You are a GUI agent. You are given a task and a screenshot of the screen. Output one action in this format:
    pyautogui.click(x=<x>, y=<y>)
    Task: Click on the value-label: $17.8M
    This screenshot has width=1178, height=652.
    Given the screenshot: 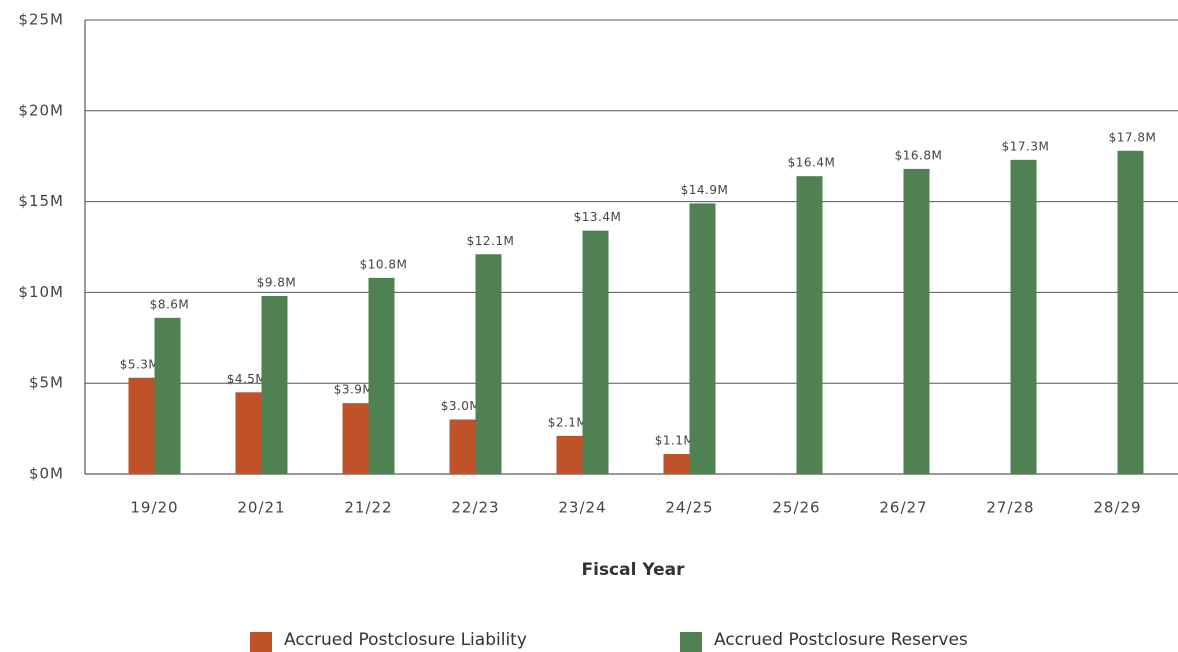 What is the action you would take?
    pyautogui.click(x=1133, y=137)
    